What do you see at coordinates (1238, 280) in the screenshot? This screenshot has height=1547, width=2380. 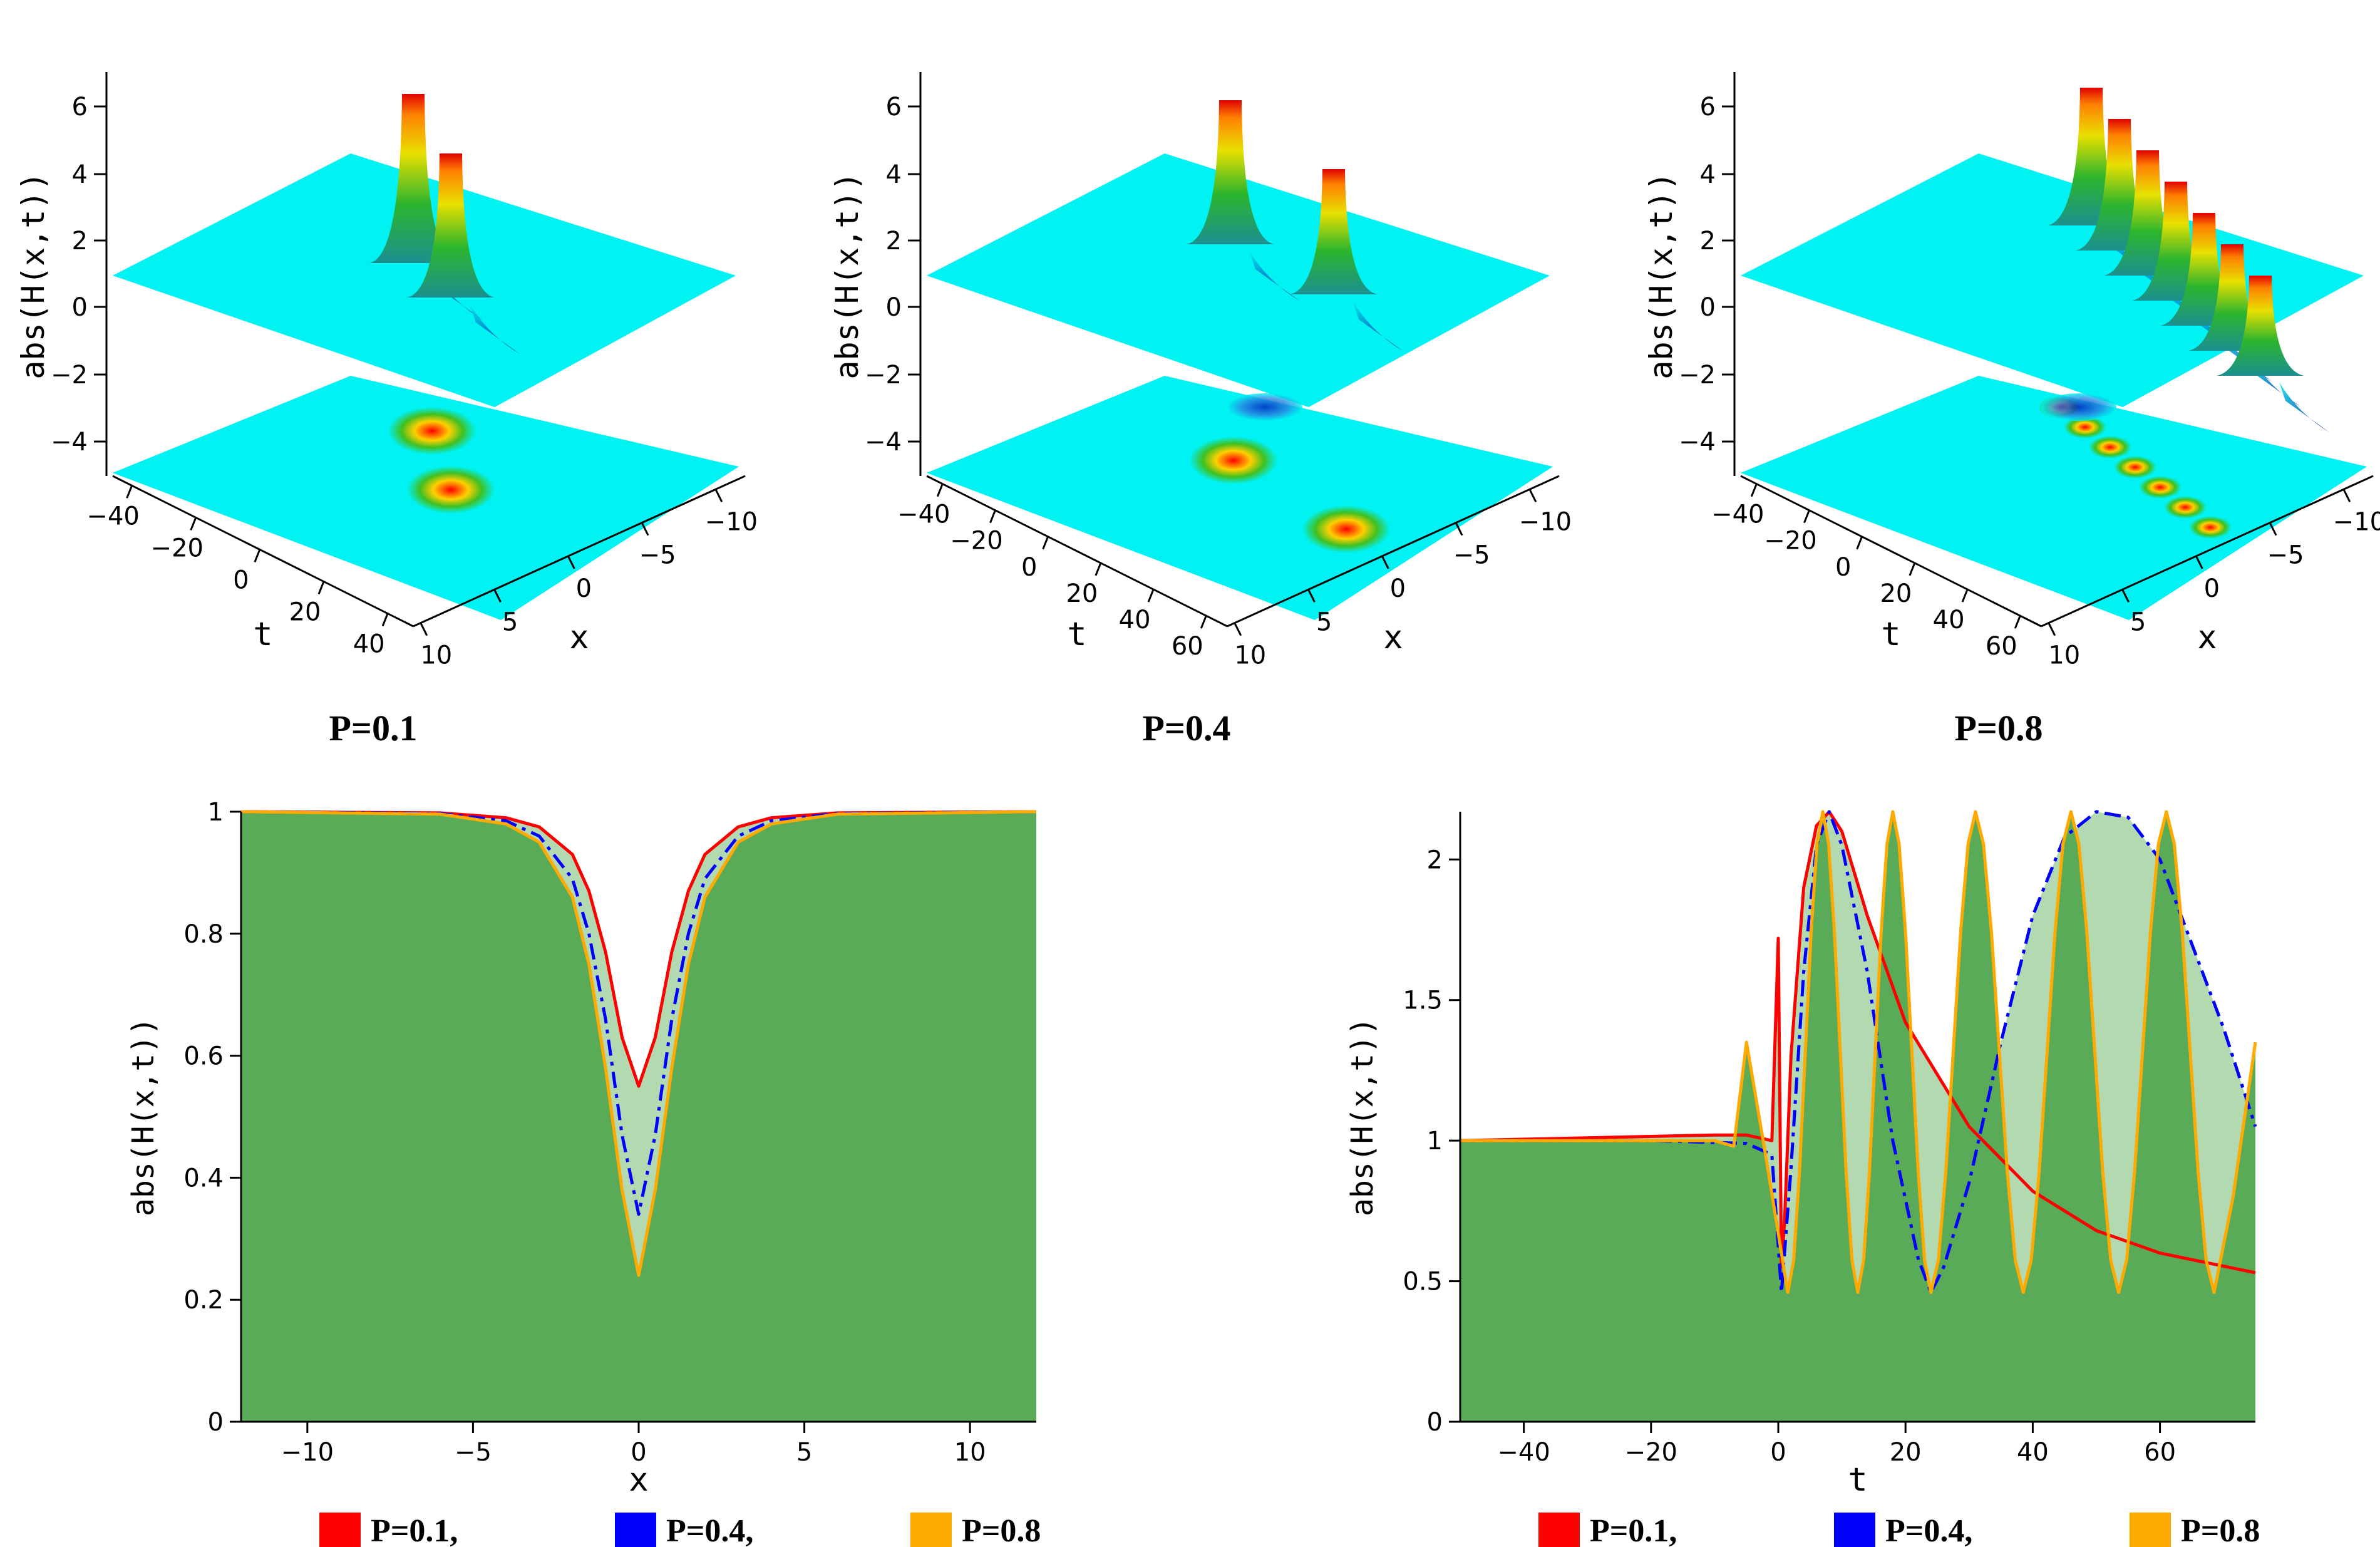 I see `surface-sheet-top` at bounding box center [1238, 280].